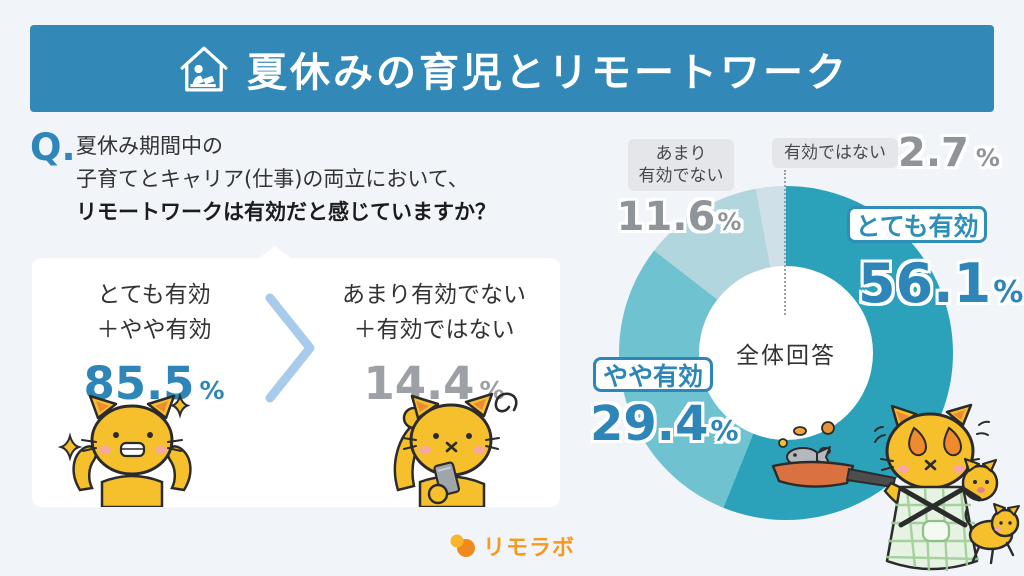 This screenshot has width=1024, height=576. Describe the element at coordinates (154, 295) in the screenshot. I see `left-label-line1: とても有効` at that location.